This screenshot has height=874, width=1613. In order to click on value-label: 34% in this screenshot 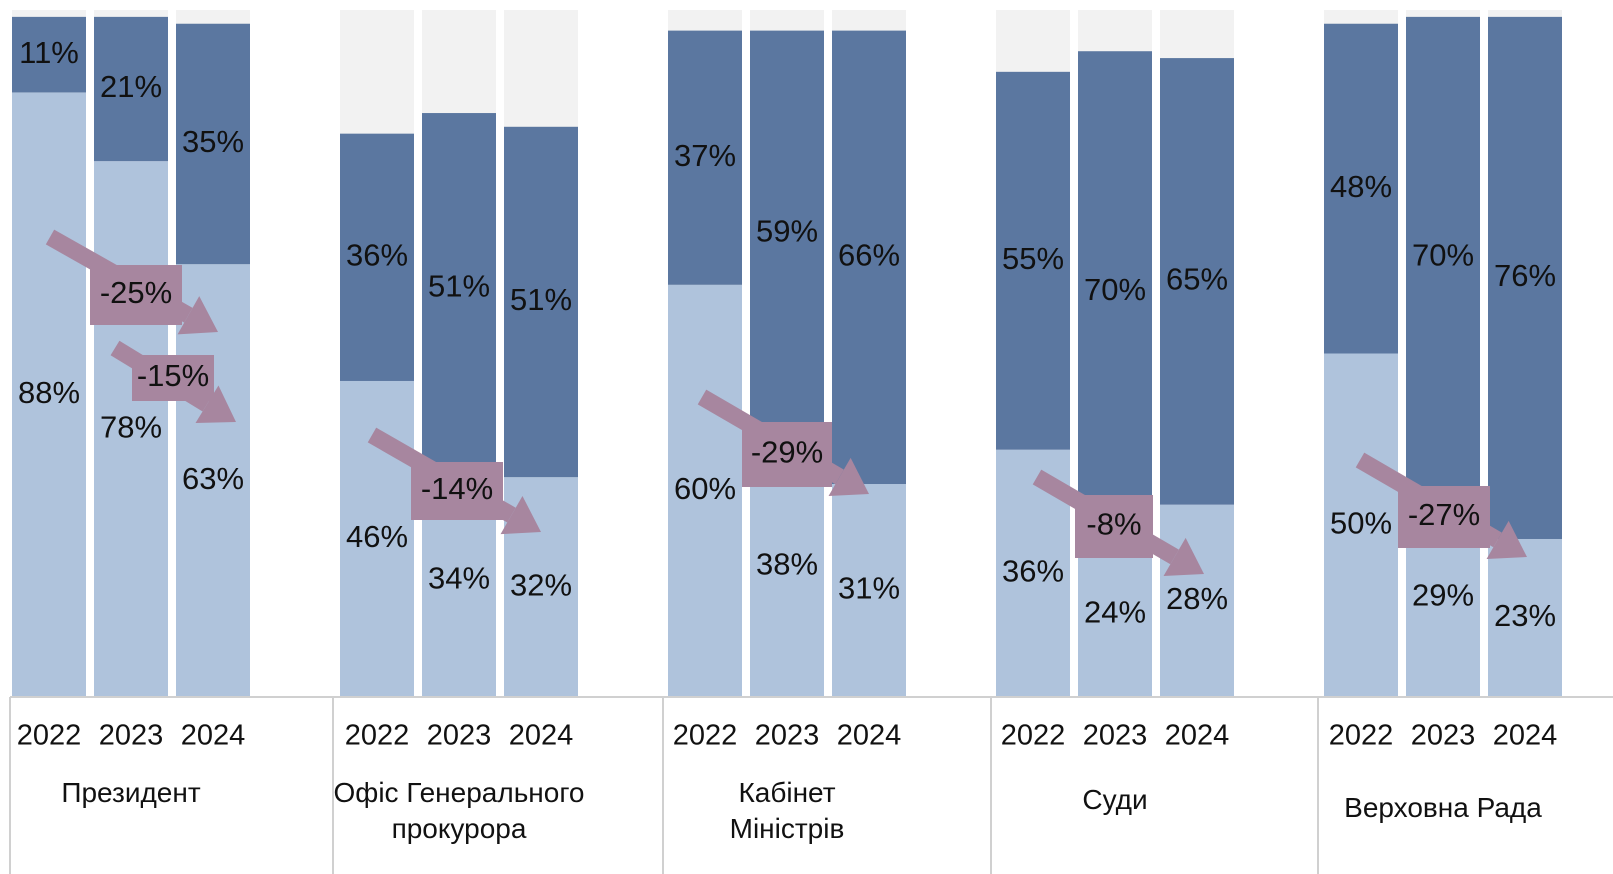, I will do `click(459, 577)`.